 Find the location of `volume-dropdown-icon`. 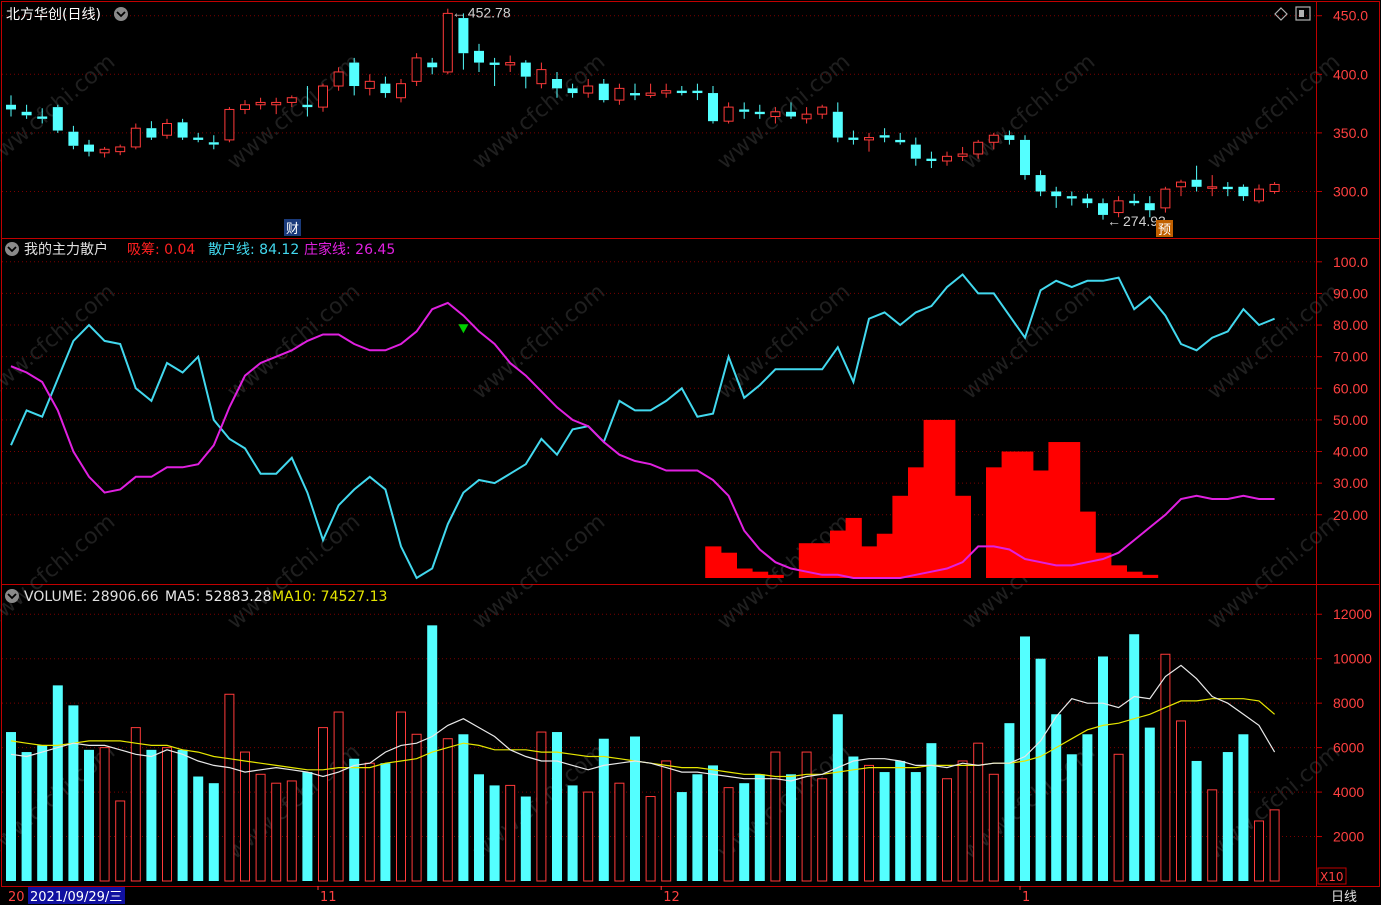

volume-dropdown-icon is located at coordinates (12, 596).